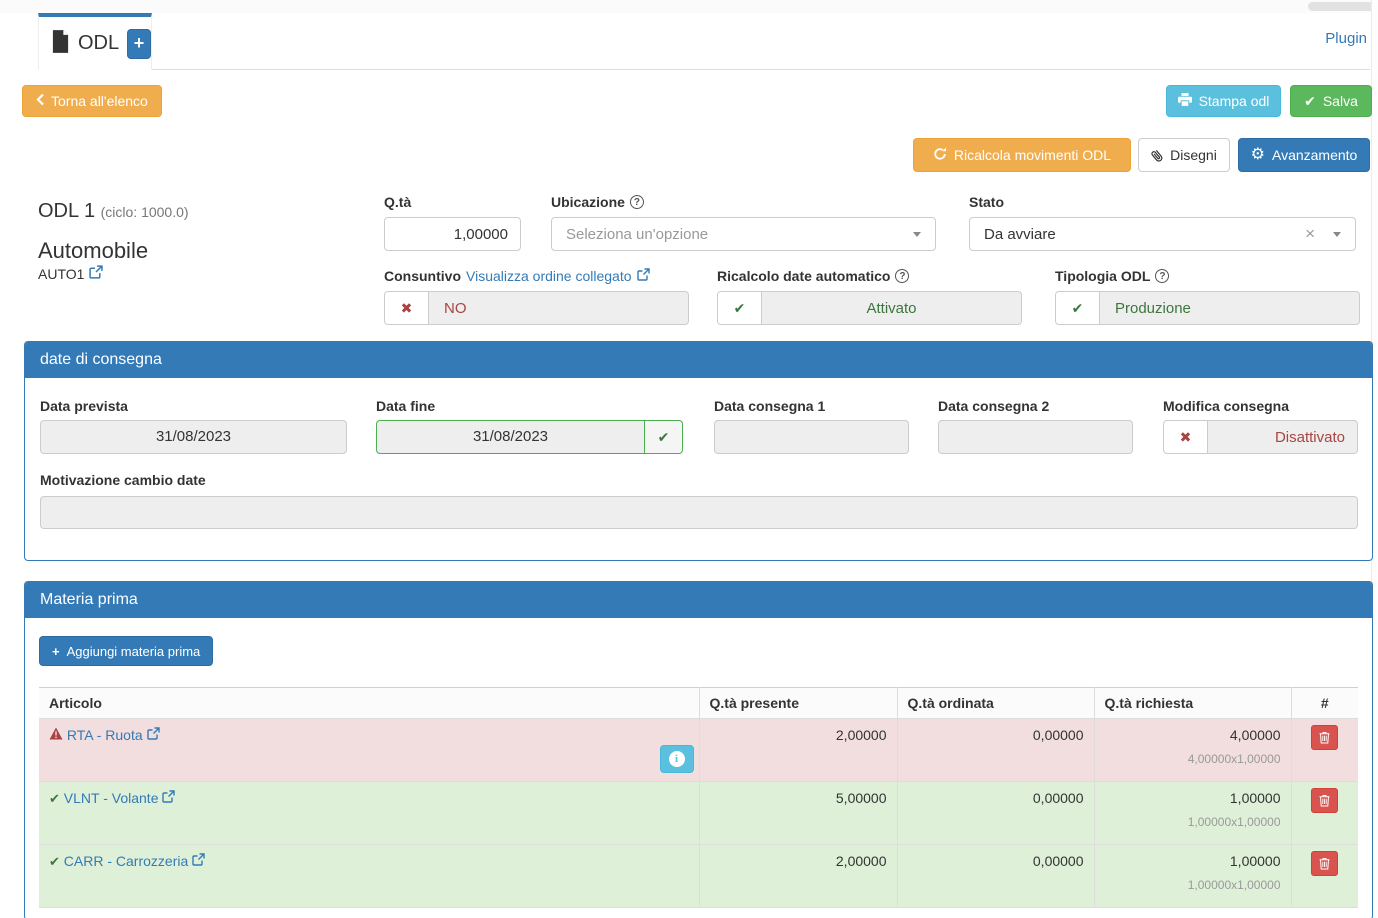  I want to click on expected-date-input: 31/08/2023, so click(193, 437).